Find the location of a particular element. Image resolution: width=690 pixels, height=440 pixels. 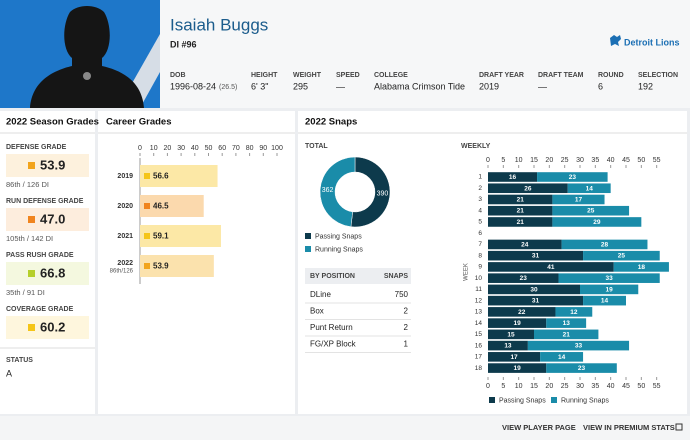

x-tick-label: 5 is located at coordinates (503, 386).